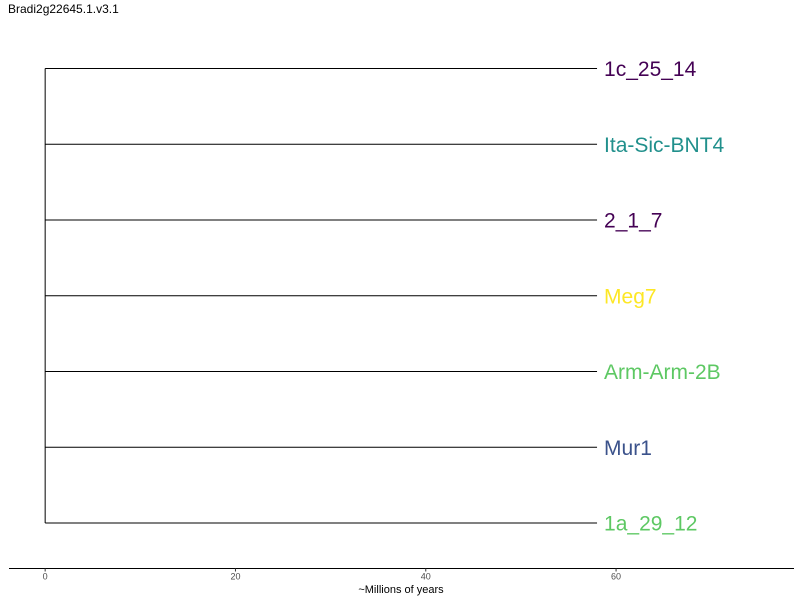 The image size is (800, 600). Describe the element at coordinates (235, 577) in the screenshot. I see `x-tick-label: 20` at that location.